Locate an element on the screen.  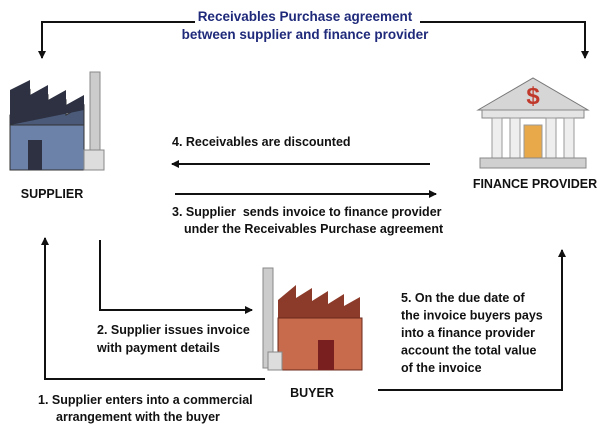
step-line: account the total value is located at coordinates (468, 351).